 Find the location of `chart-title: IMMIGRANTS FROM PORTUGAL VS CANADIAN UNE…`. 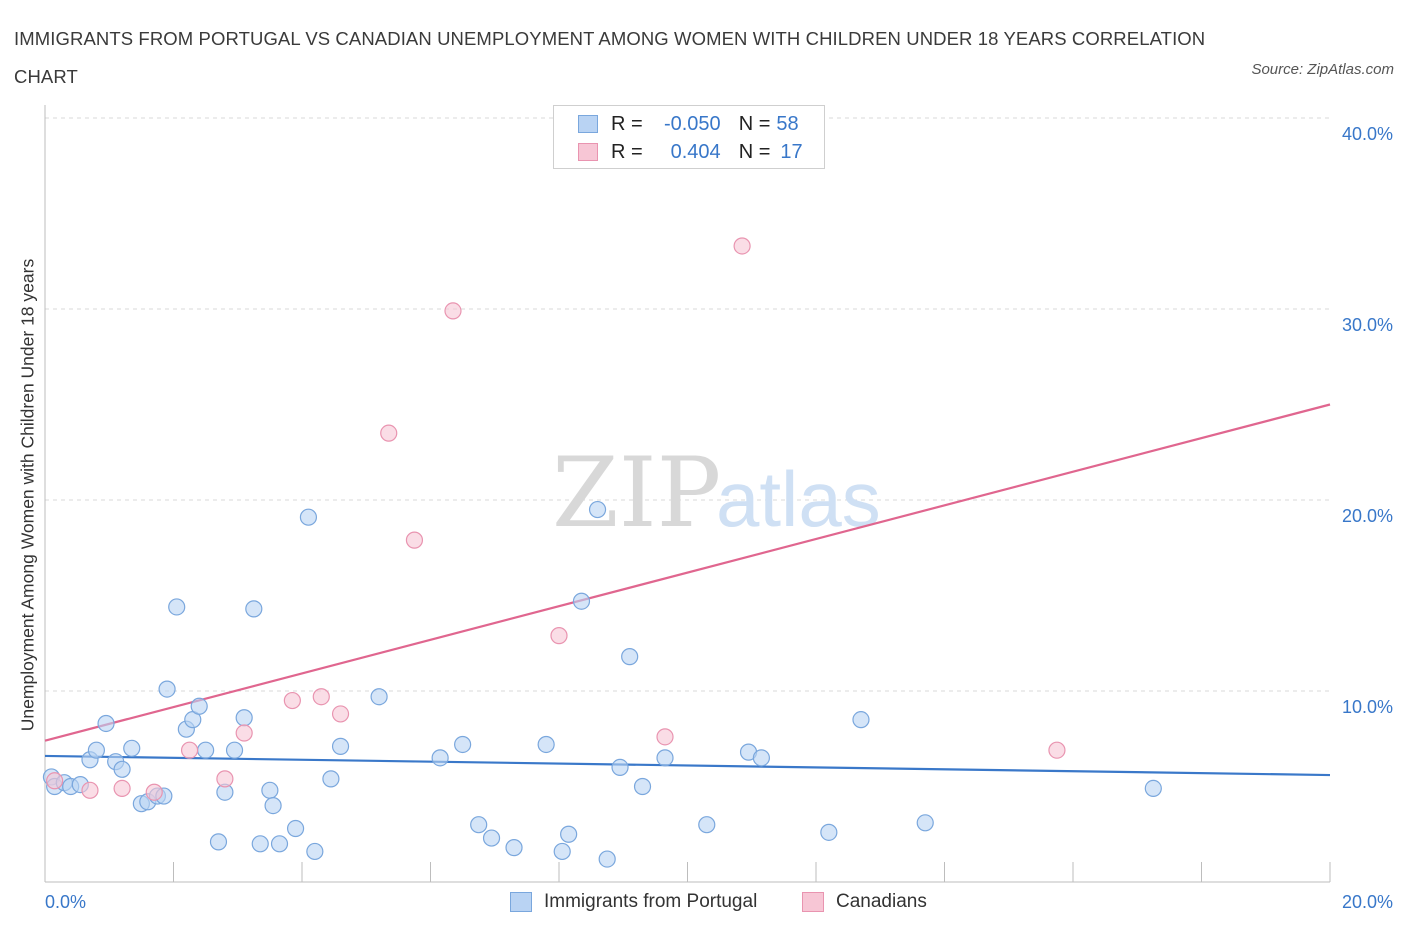

chart-title: IMMIGRANTS FROM PORTUGAL VS CANADIAN UNE… is located at coordinates (610, 57).